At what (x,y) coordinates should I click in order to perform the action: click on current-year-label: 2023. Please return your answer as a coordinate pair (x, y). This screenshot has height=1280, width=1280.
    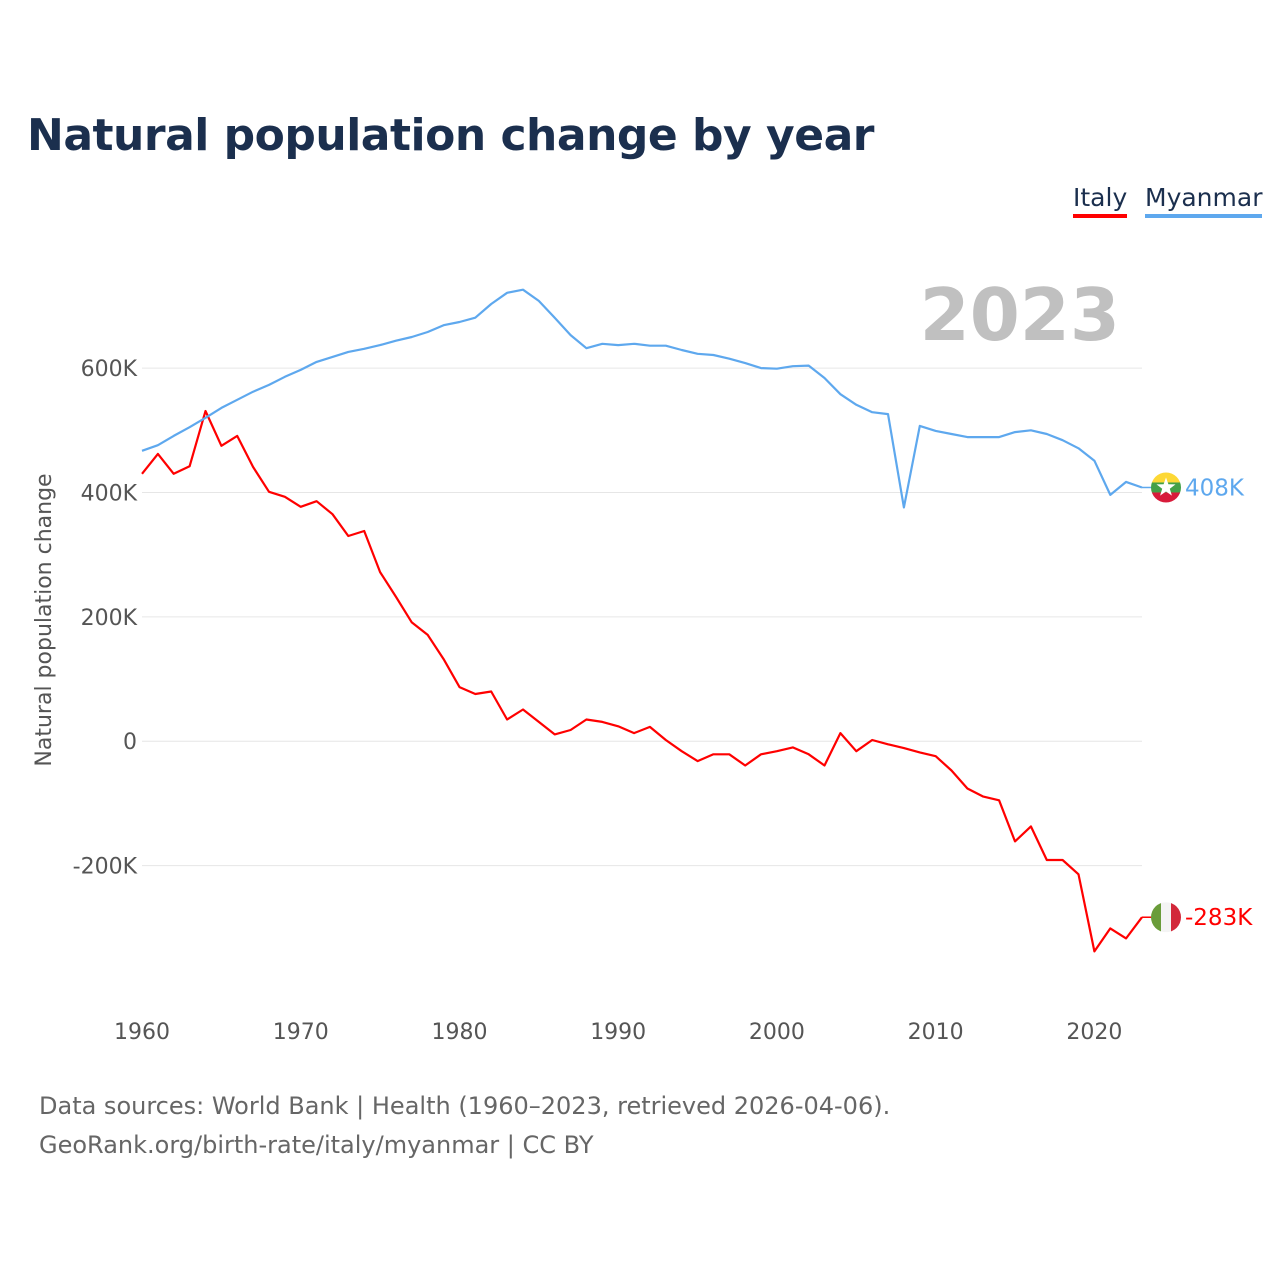
    Looking at the image, I should click on (1020, 315).